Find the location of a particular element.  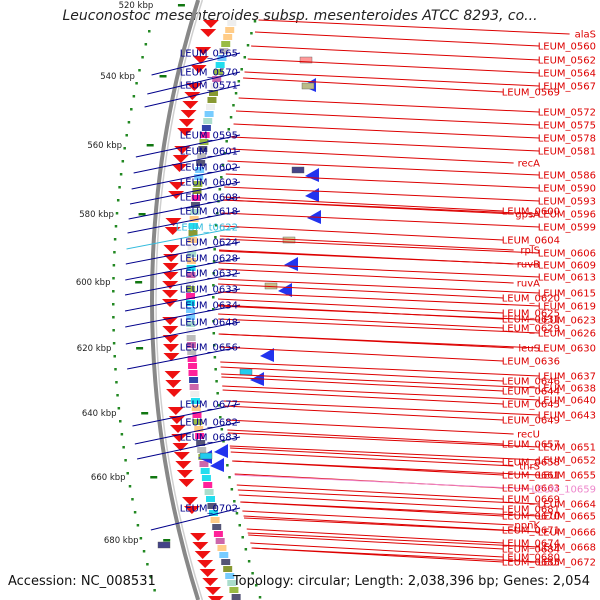

gene-label-right: LEUM_0644 is located at coordinates (531, 392).